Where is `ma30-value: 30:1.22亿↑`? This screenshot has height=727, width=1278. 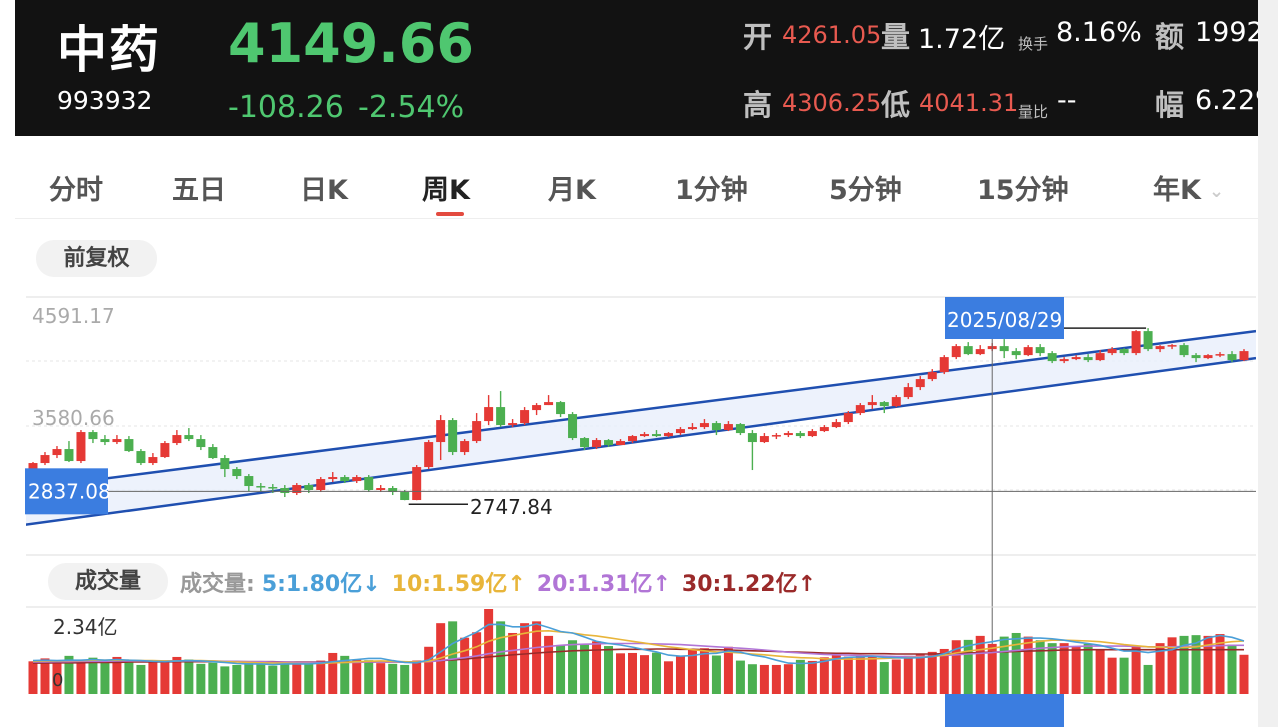 ma30-value: 30:1.22亿↑ is located at coordinates (749, 584).